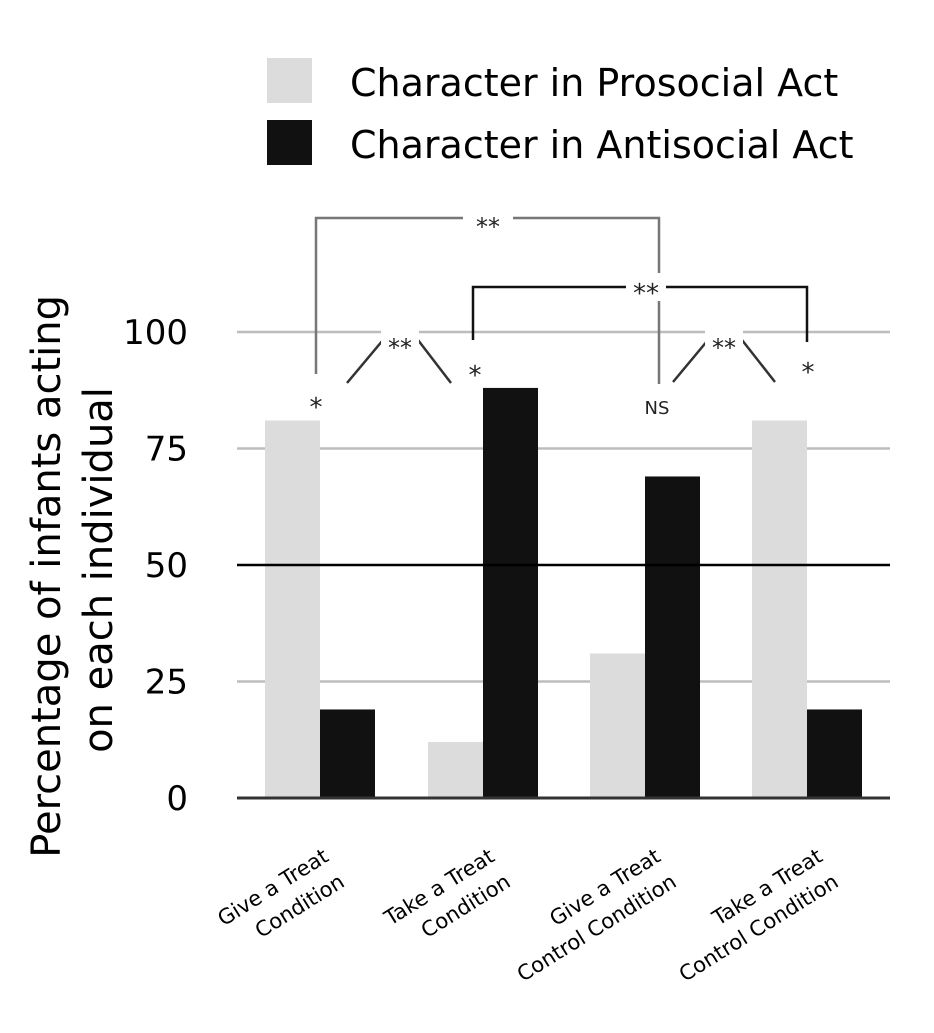 This screenshot has width=934, height=1033. I want to click on y-tick-label: 75, so click(166, 450).